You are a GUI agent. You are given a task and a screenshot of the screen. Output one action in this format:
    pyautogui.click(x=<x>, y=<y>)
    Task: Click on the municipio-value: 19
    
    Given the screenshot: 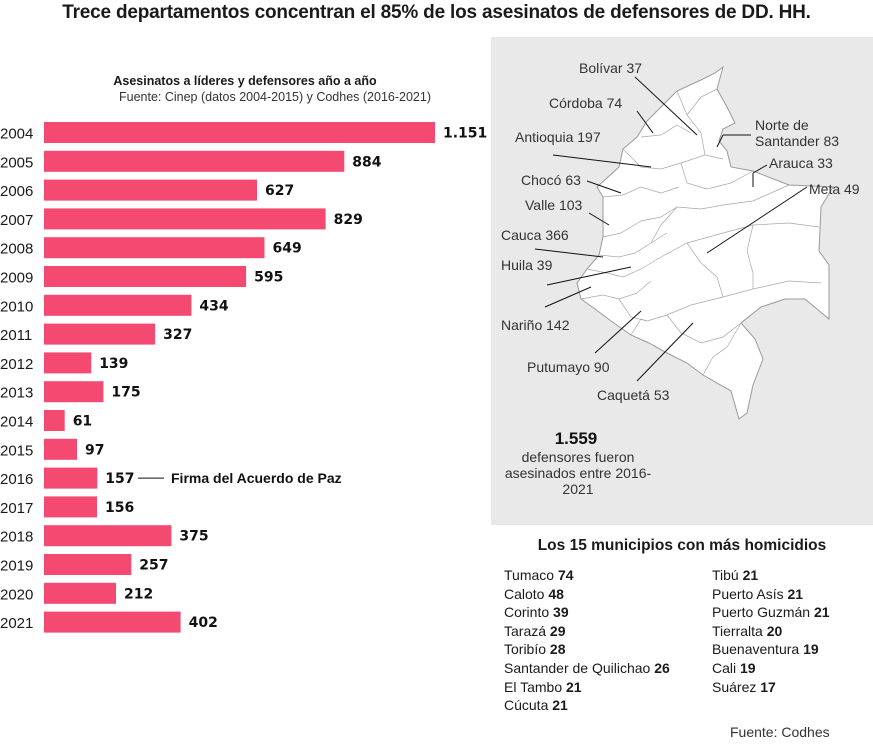 What is the action you would take?
    pyautogui.click(x=748, y=667)
    